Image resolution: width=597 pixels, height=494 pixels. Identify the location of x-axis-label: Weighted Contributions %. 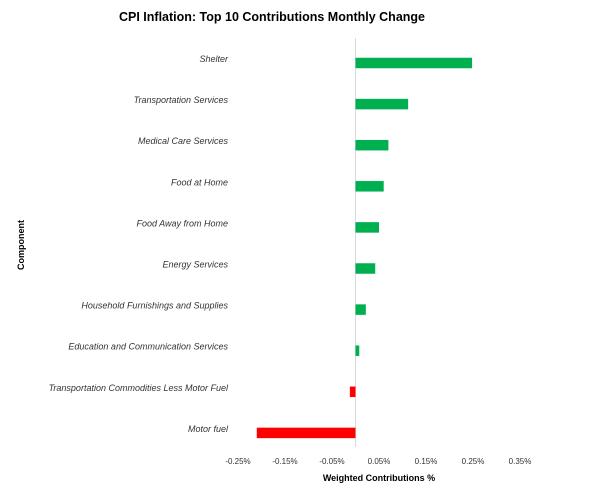
(379, 478).